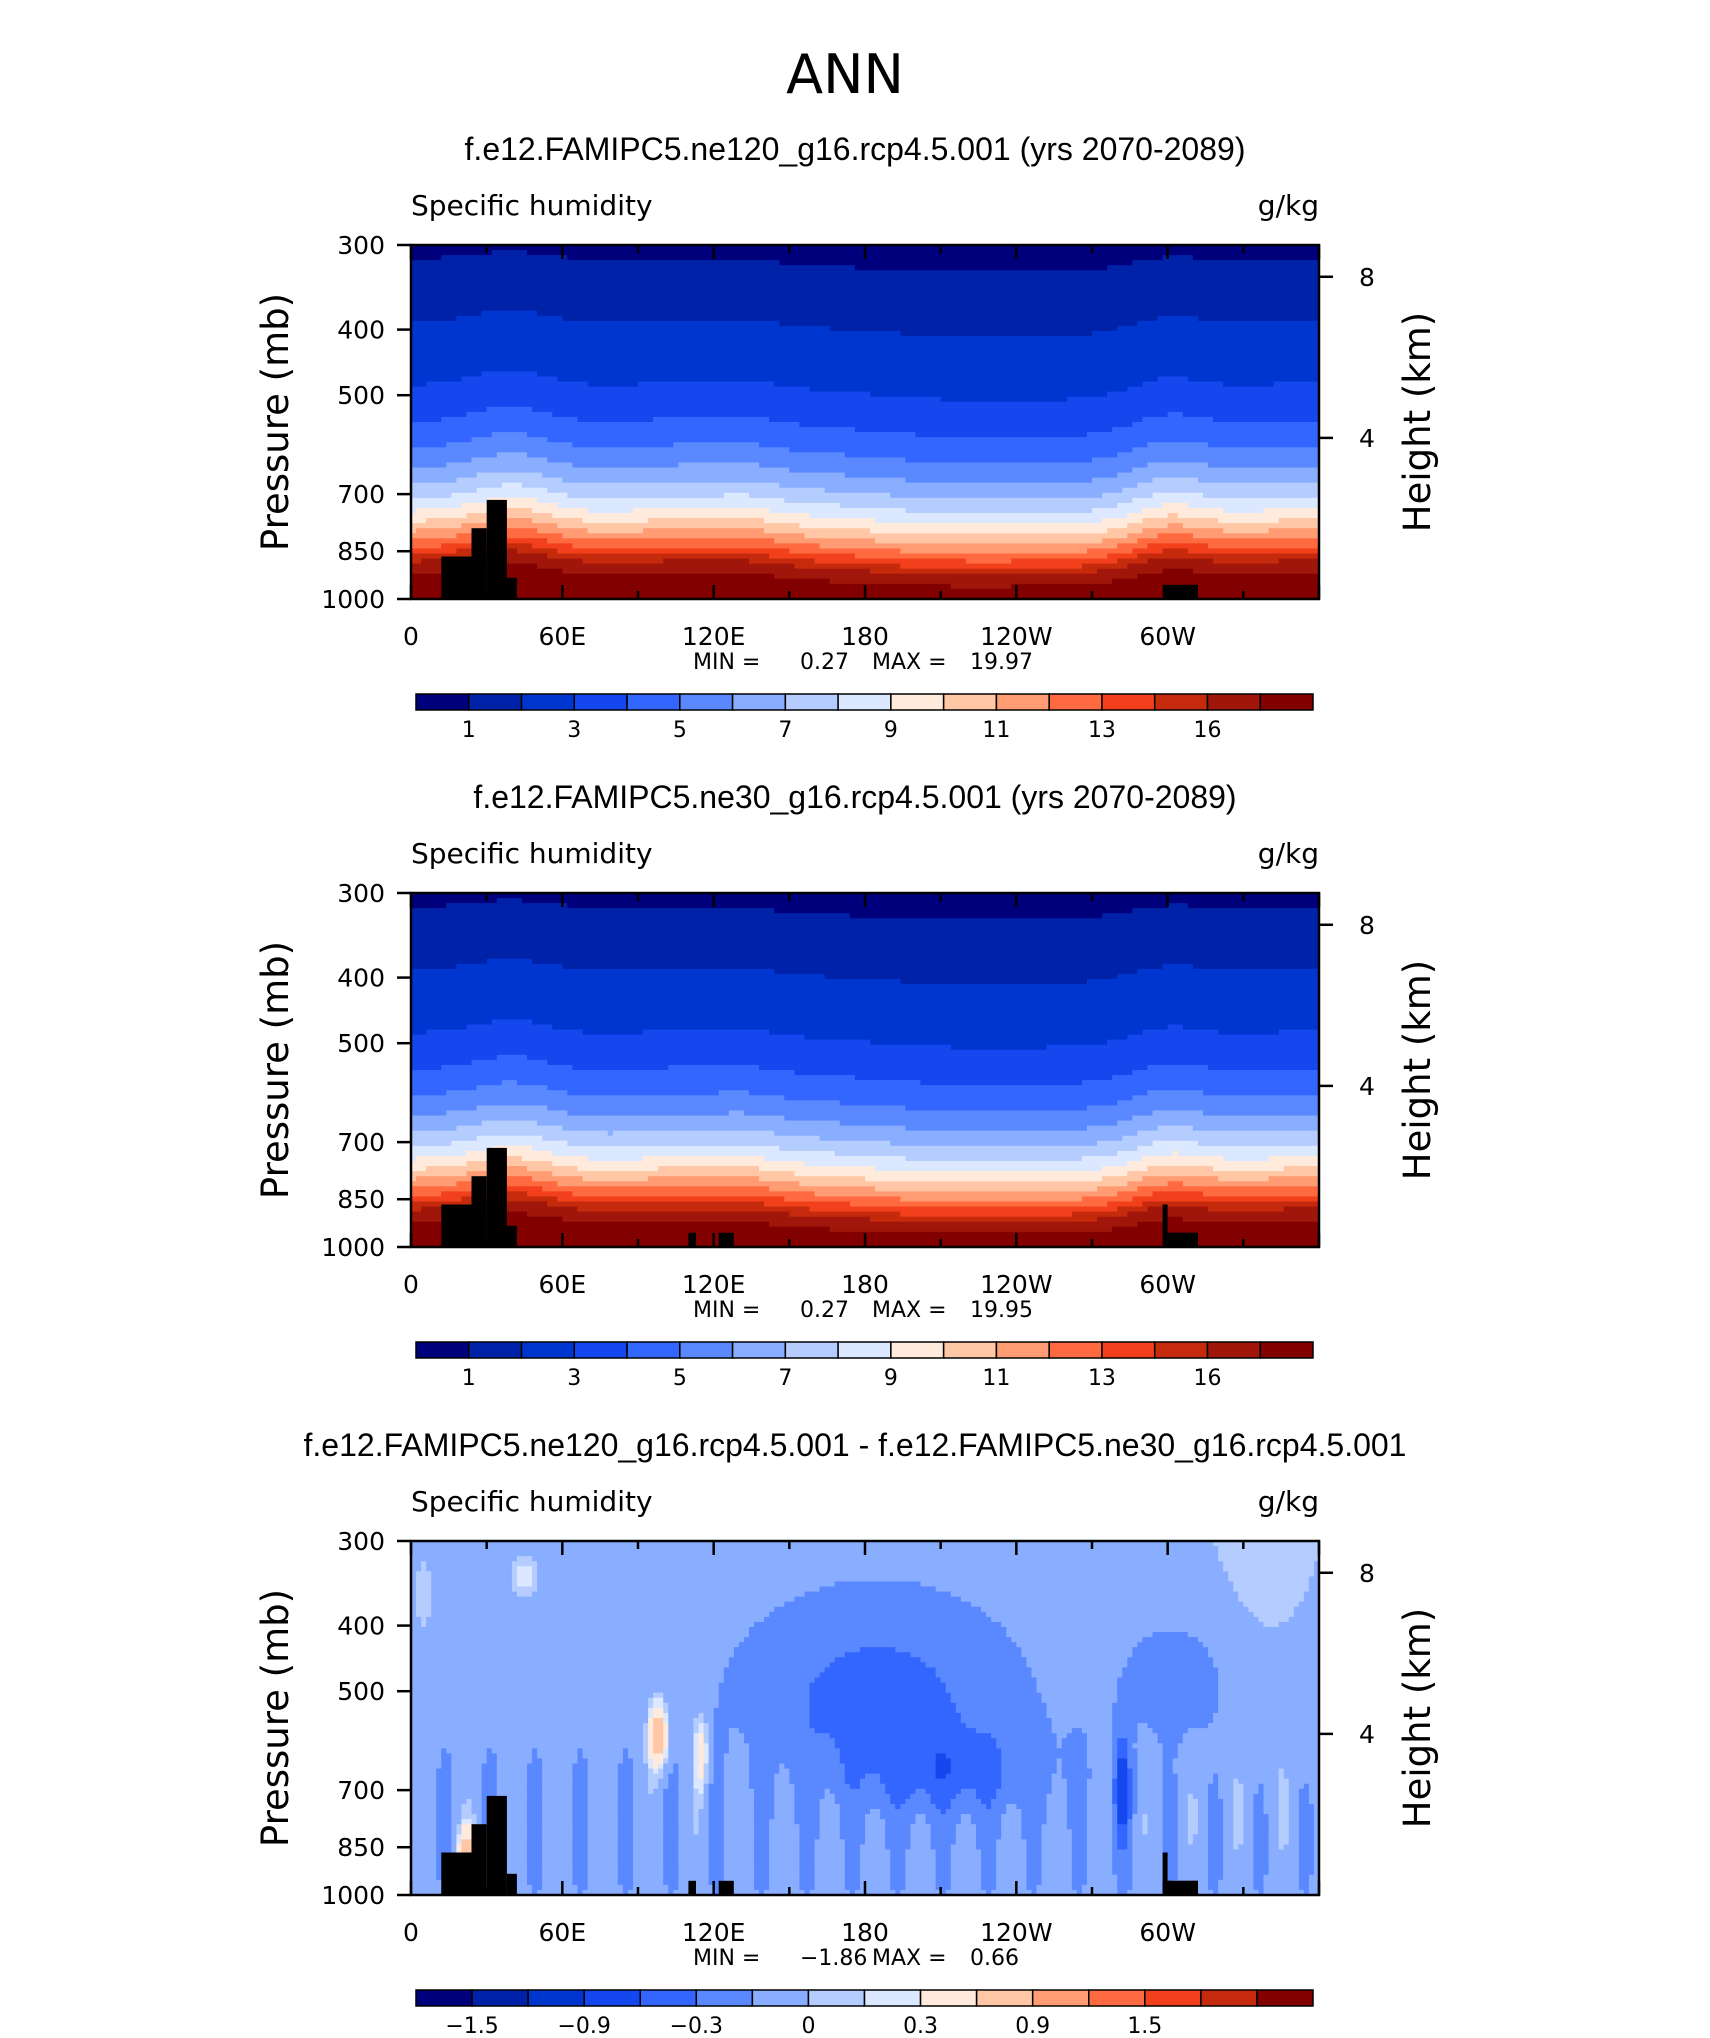 The width and height of the screenshot is (1710, 2038). I want to click on colorbar: −1.5 −0.9 −0.3 0 0.3 0.9 1.5, so click(864, 2013).